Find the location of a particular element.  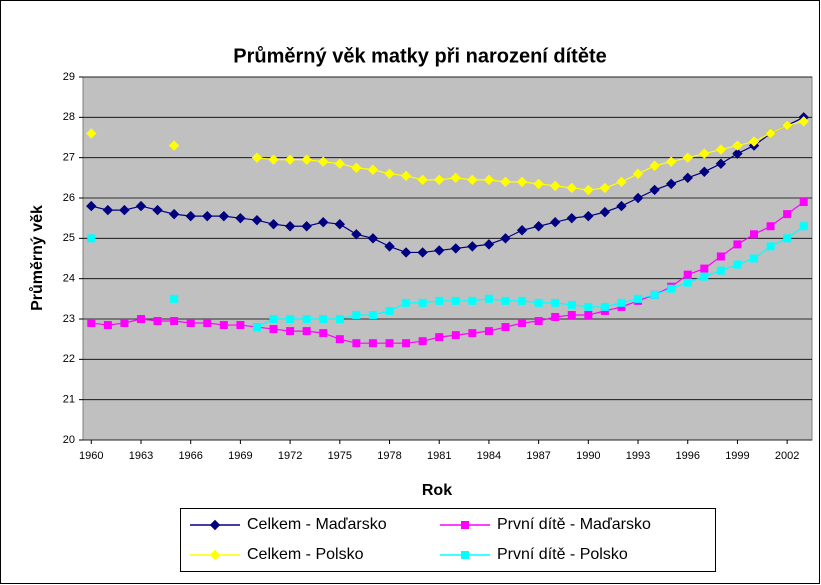

y-tick-label: 24 is located at coordinates (69, 279).